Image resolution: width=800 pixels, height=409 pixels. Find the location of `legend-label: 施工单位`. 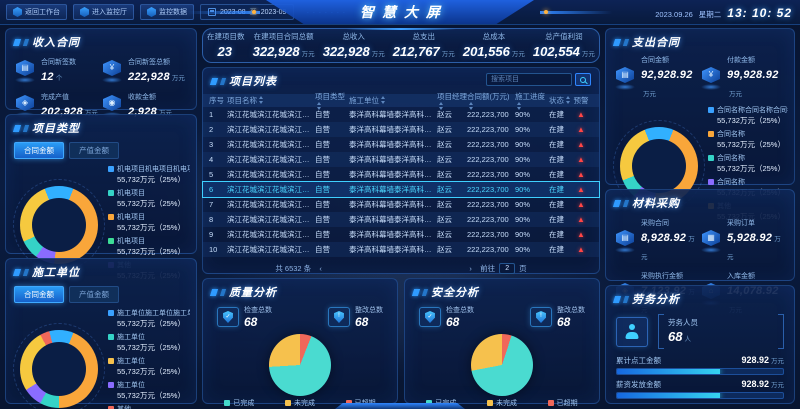

legend-label: 施工单位 is located at coordinates (131, 385).